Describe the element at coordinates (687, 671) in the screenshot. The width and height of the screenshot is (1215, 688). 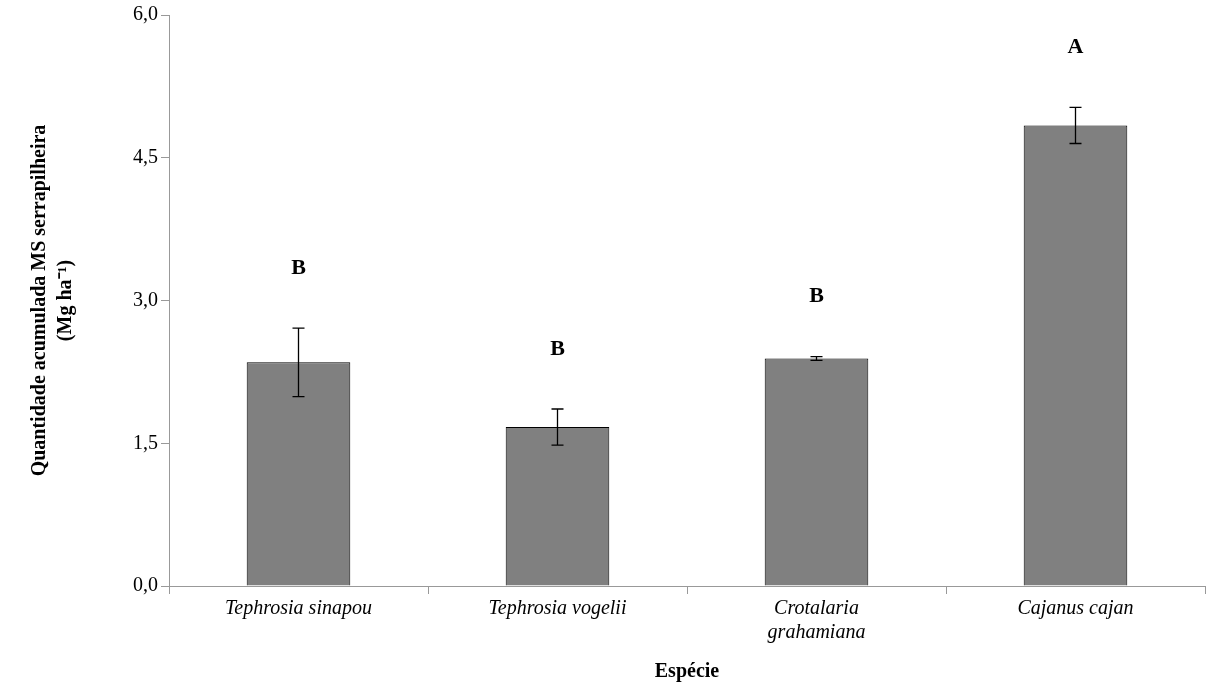
I see `x-axis-title: Espécie` at that location.